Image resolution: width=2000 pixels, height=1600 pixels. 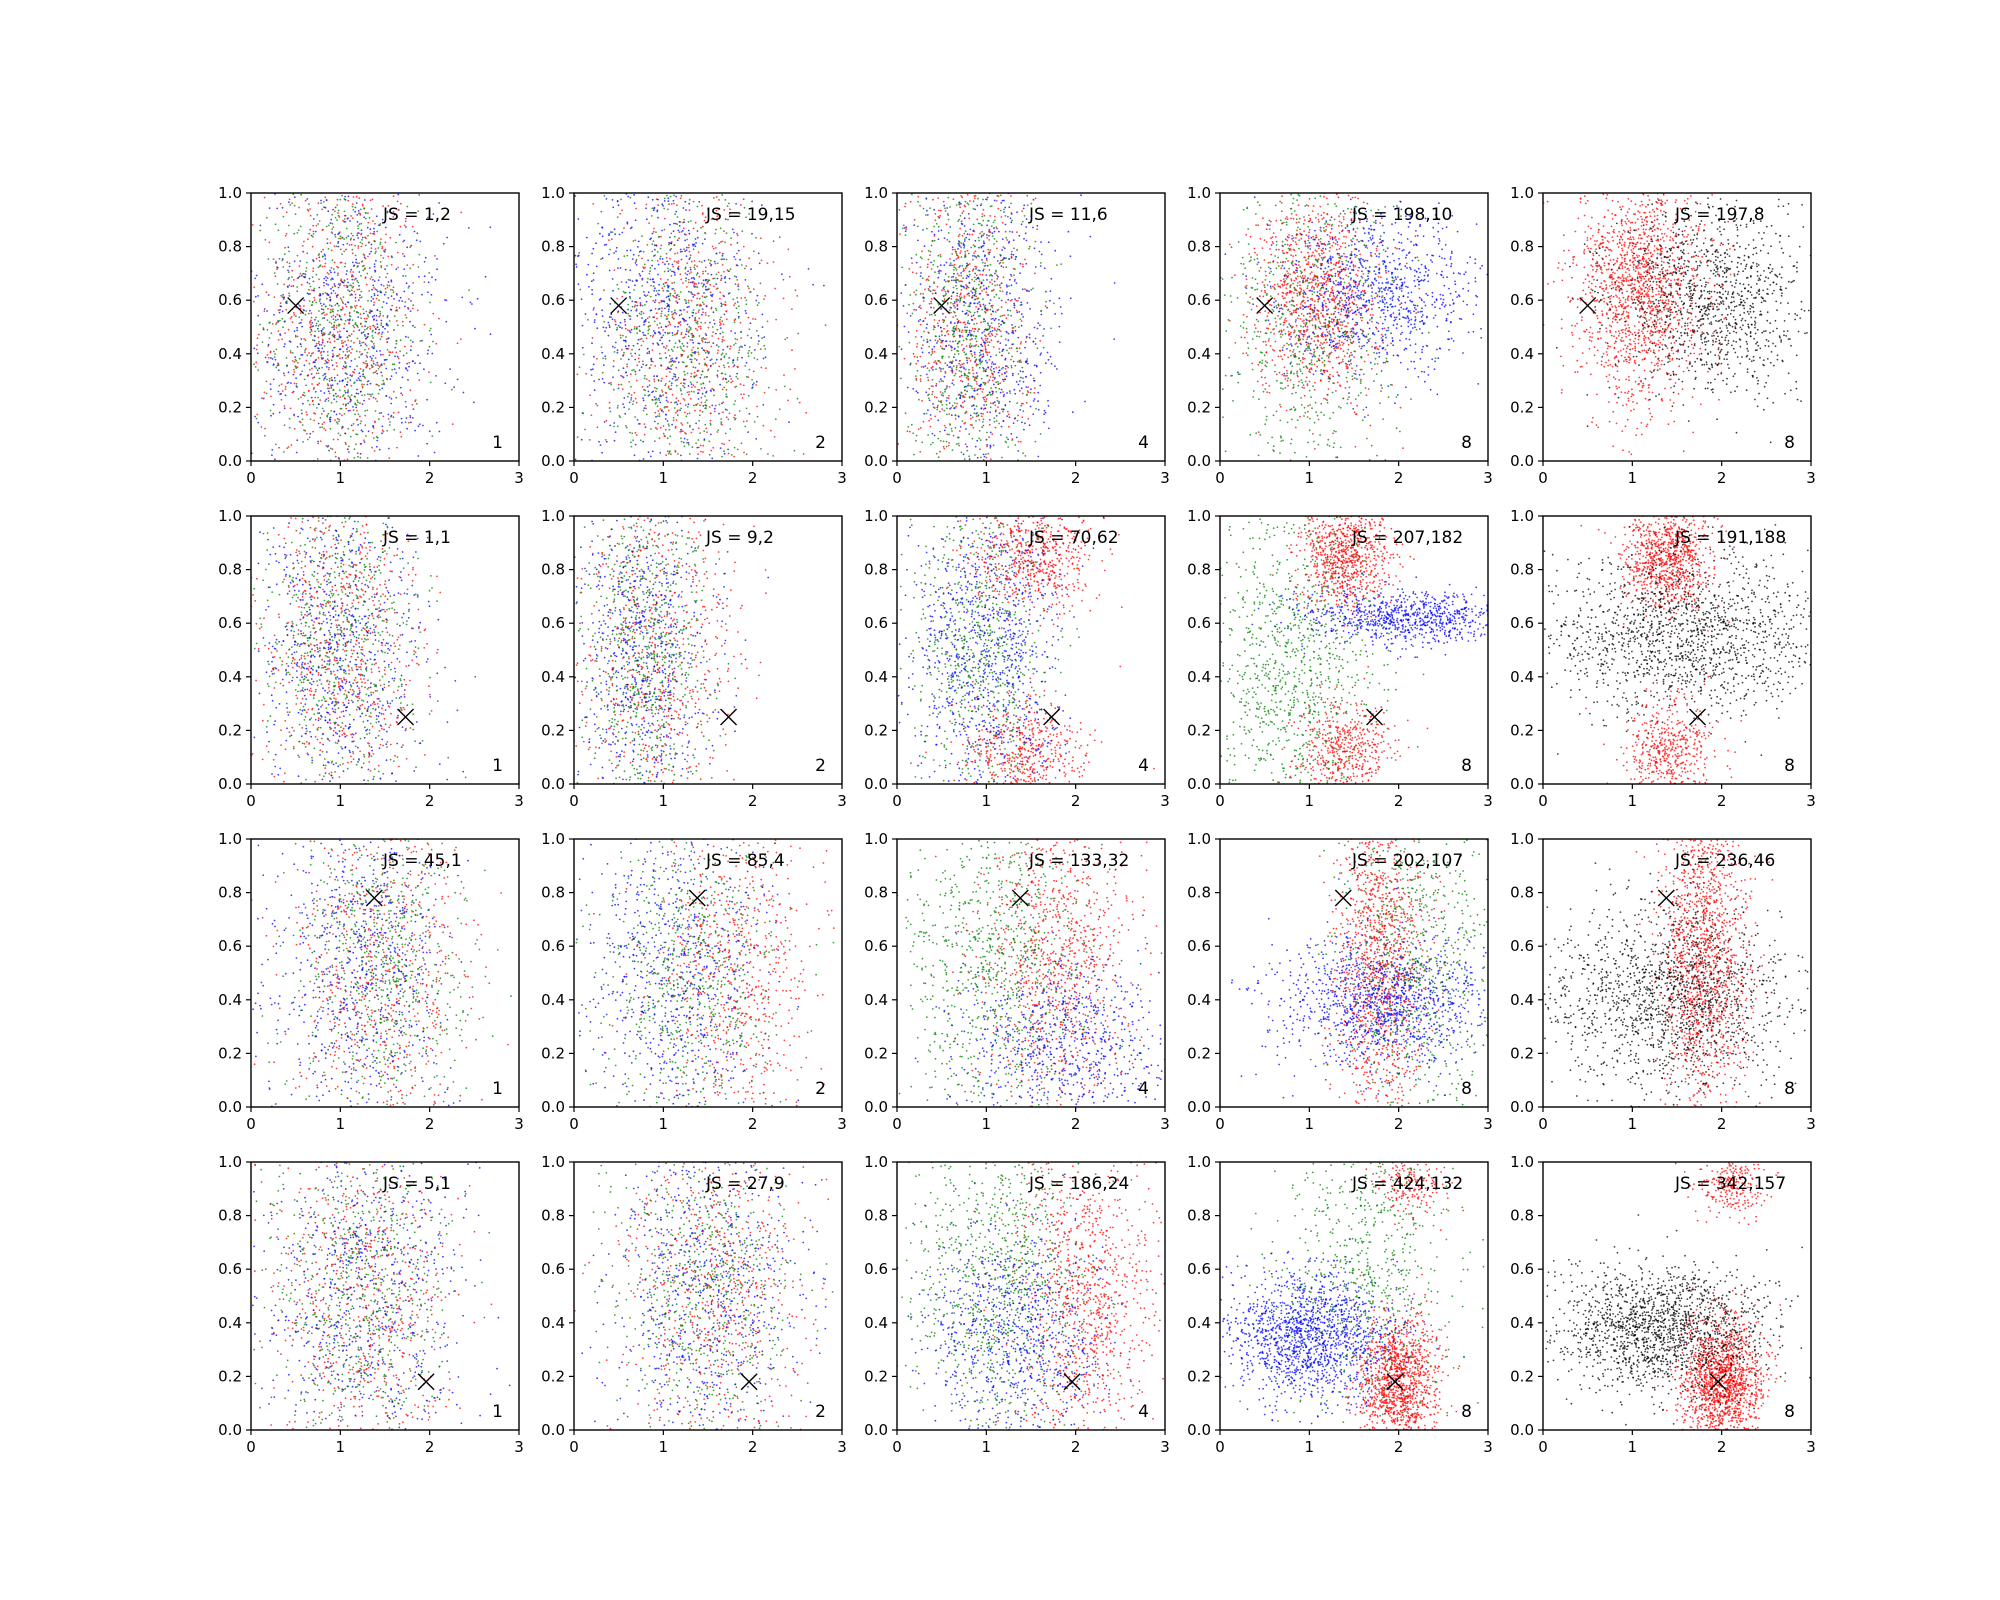 What do you see at coordinates (230, 461) in the screenshot?
I see `y-tick-label: 0.0` at bounding box center [230, 461].